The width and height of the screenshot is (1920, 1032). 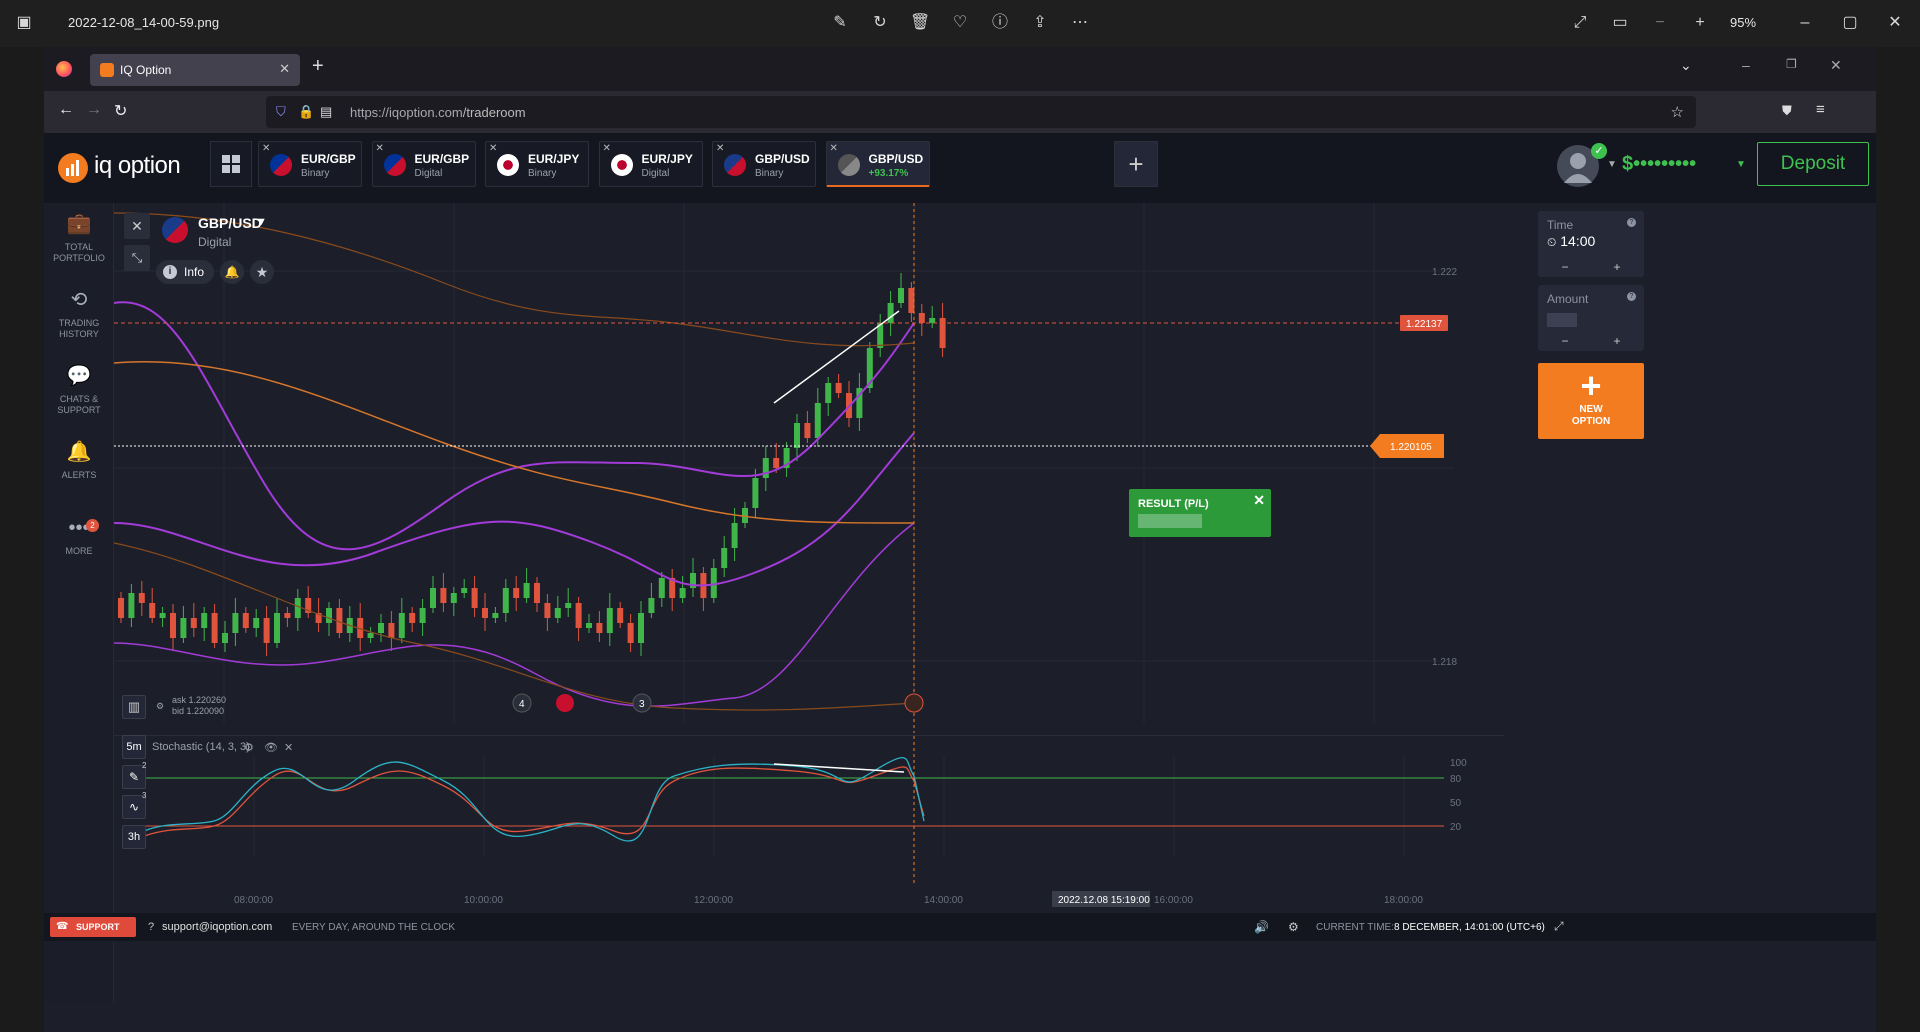 I want to click on window-minimize-icon: –, so click(x=1746, y=65).